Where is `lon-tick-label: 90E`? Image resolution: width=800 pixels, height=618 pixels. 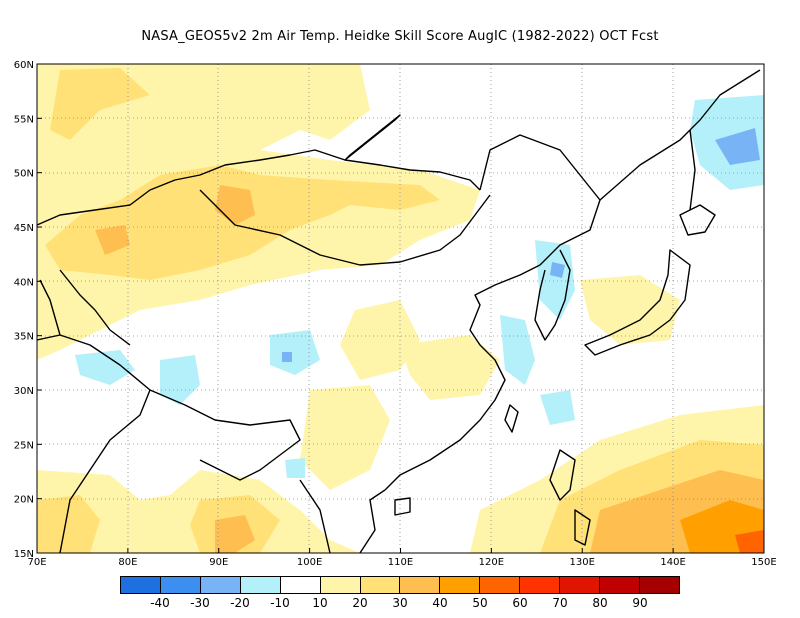 lon-tick-label: 90E is located at coordinates (218, 562).